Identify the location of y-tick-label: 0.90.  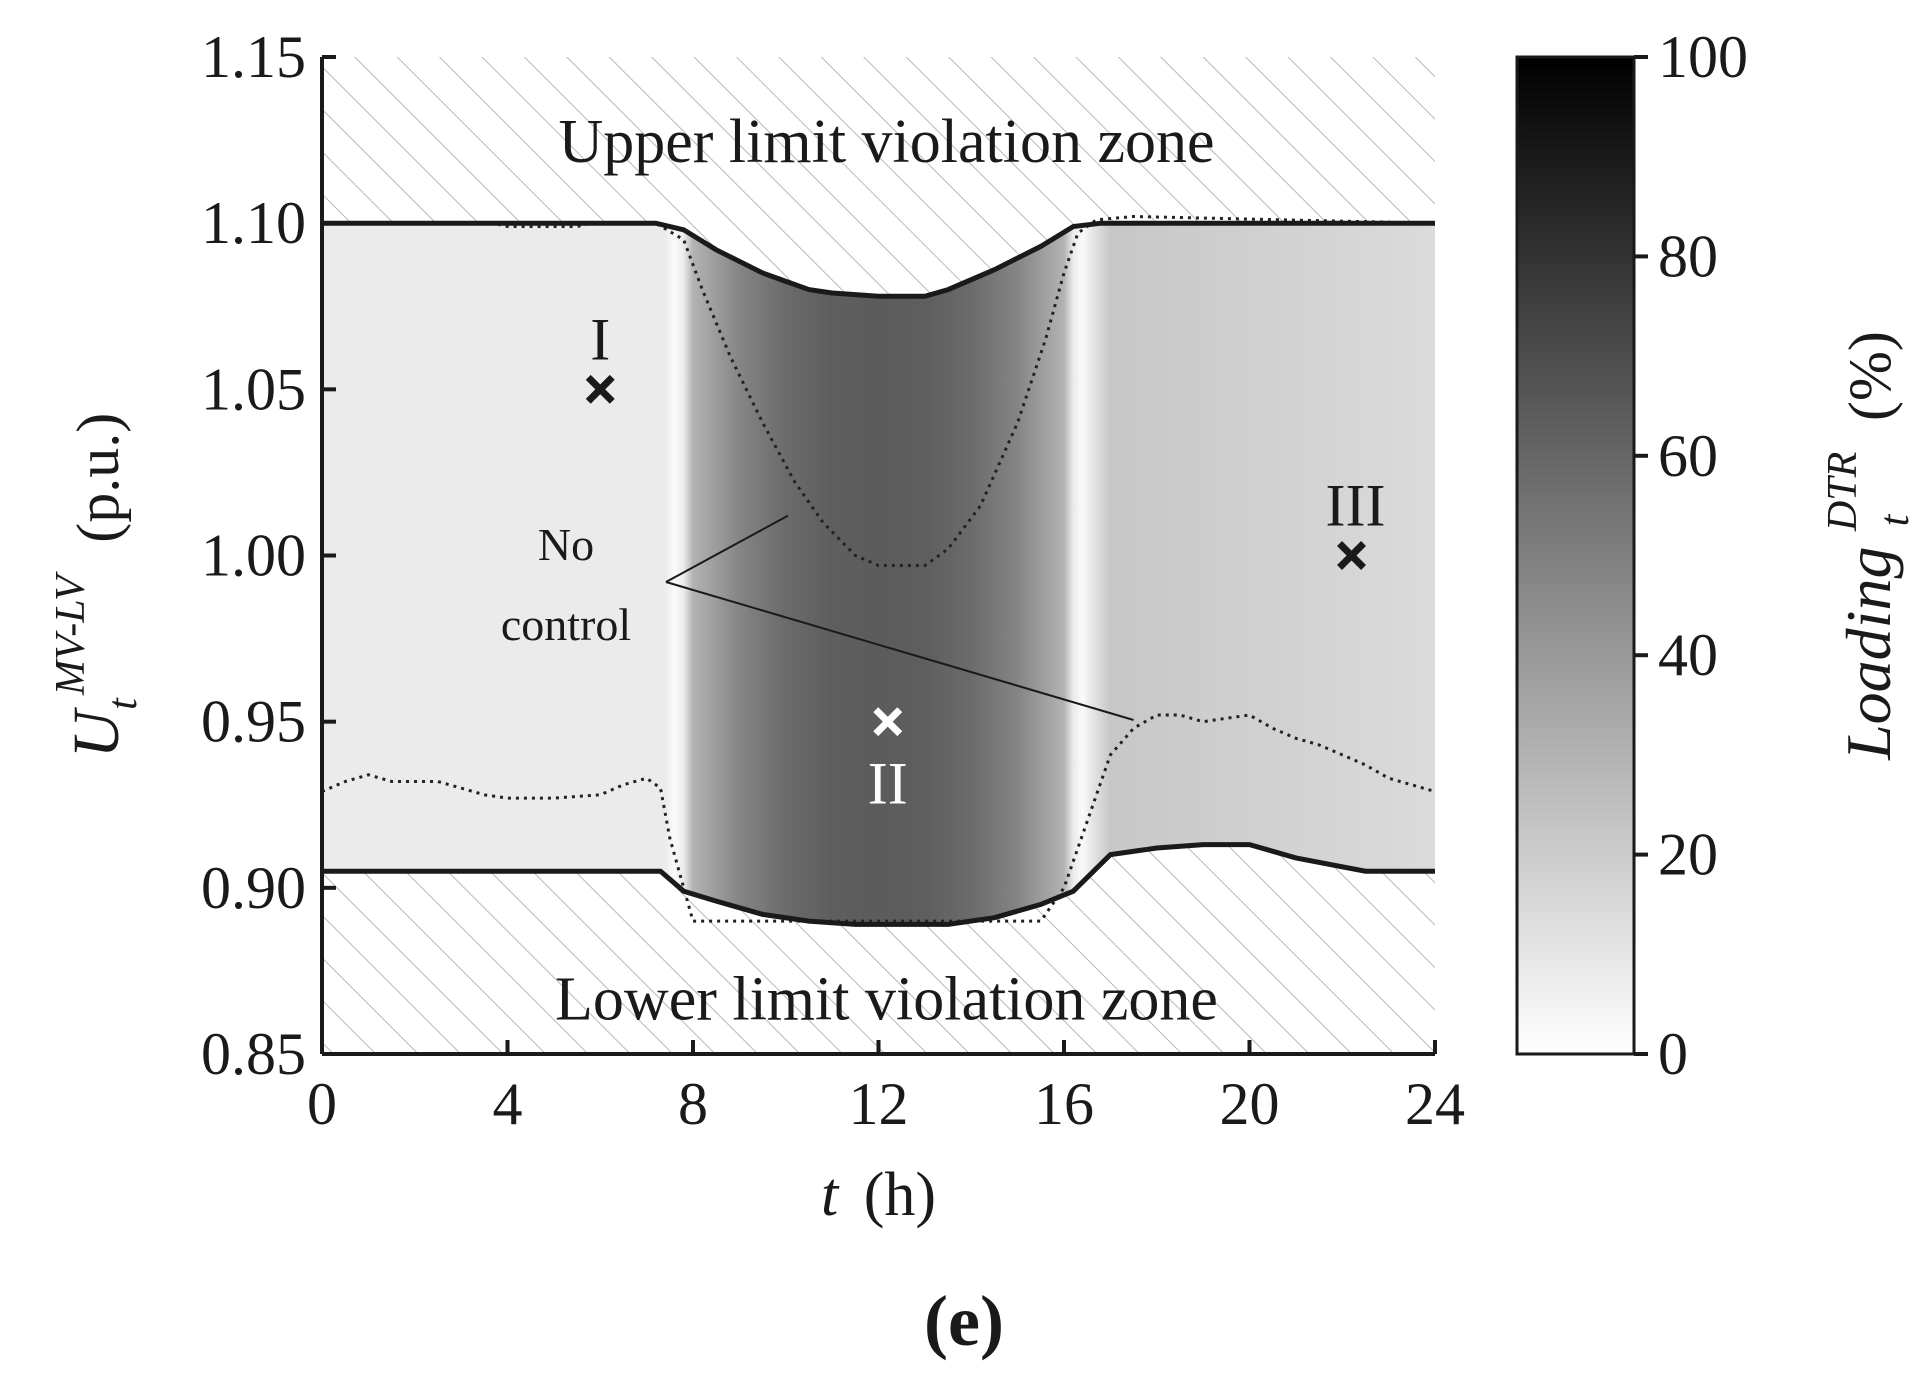
(253, 888).